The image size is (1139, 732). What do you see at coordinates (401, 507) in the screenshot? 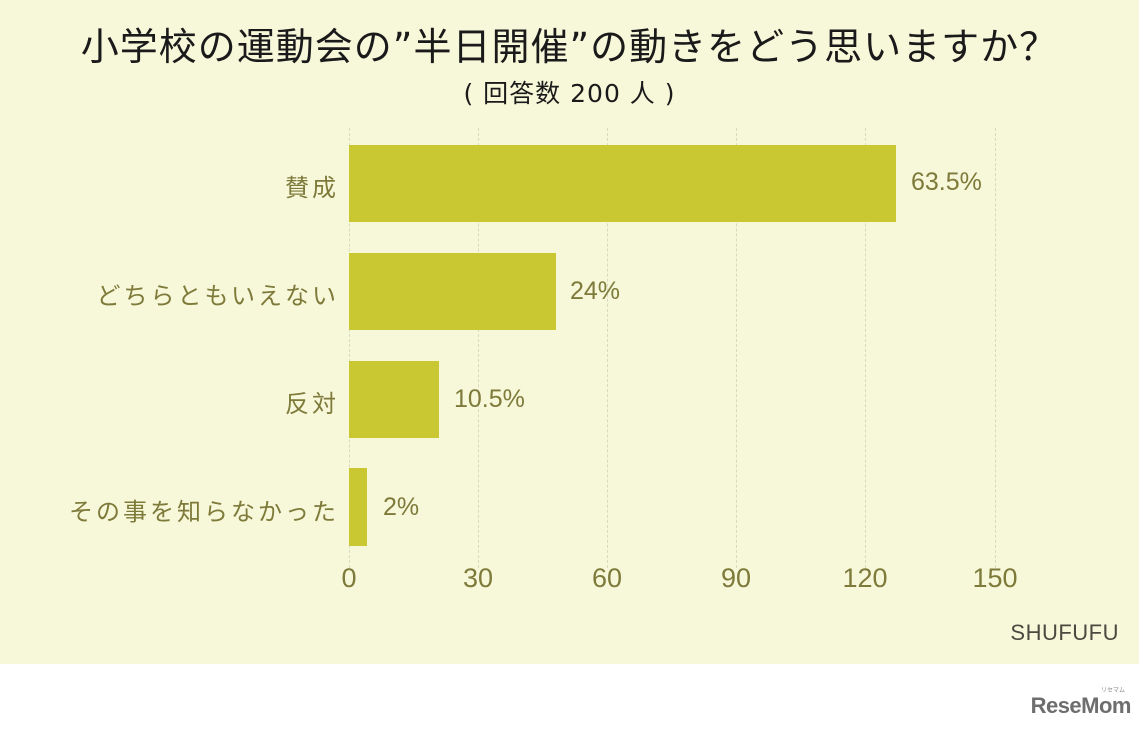
I see `value-label: 2%` at bounding box center [401, 507].